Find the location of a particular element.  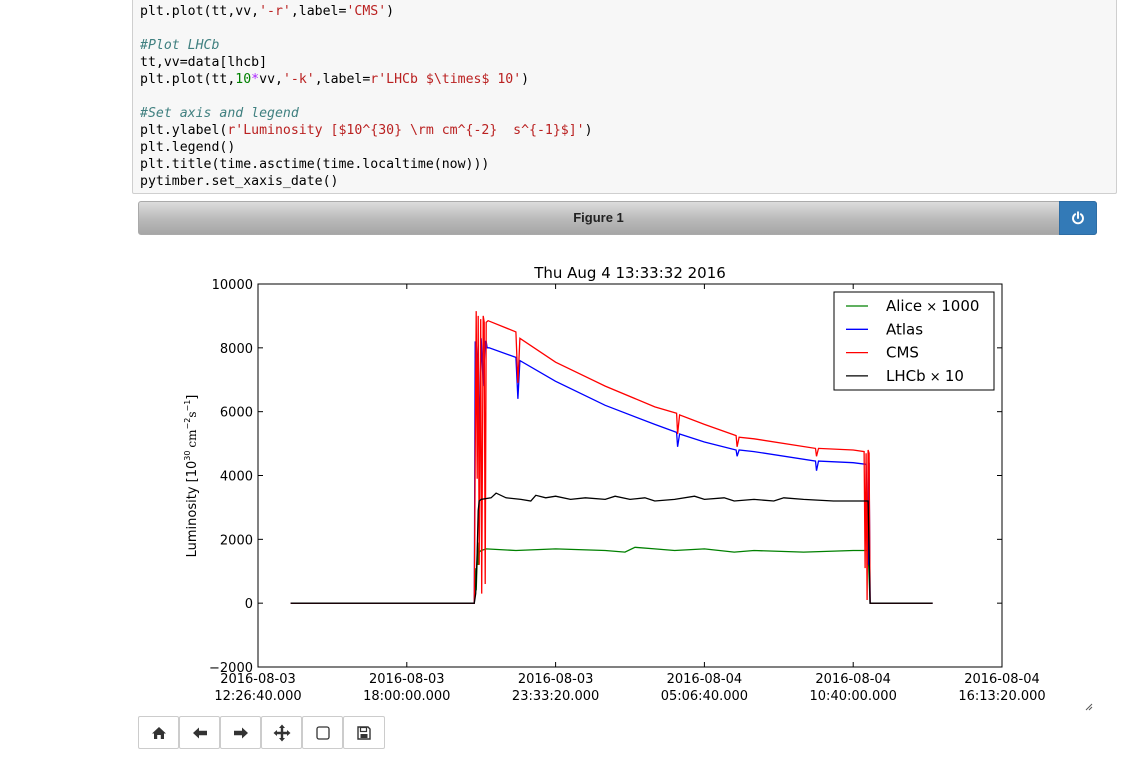

close-figure-button is located at coordinates (1078, 218).